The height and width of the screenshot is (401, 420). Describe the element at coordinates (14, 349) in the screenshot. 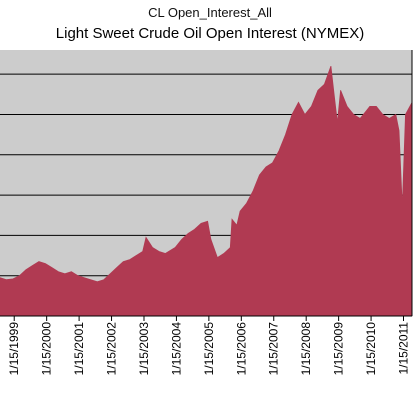

I see `x-tick-label-0: 1/15/1999` at that location.